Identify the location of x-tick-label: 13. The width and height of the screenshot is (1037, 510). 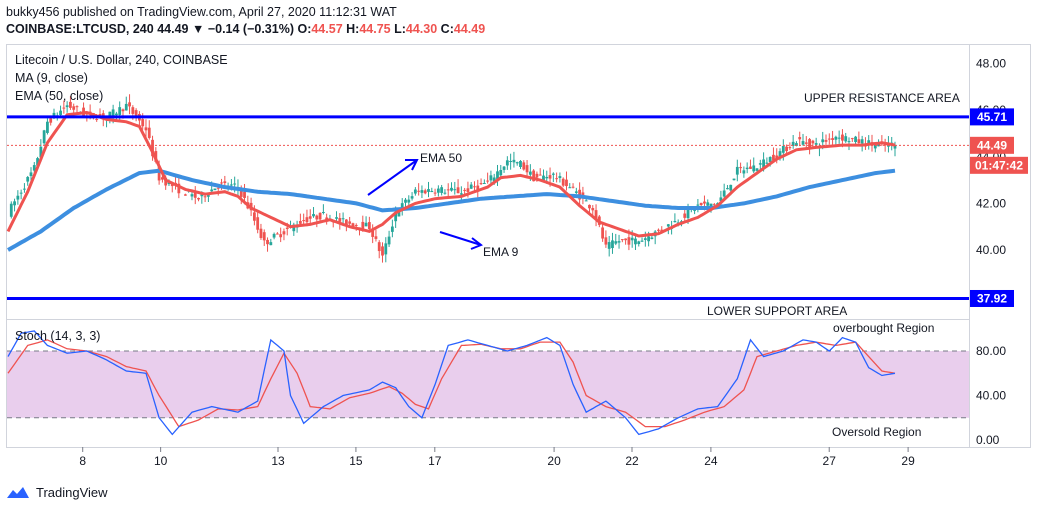
(278, 461).